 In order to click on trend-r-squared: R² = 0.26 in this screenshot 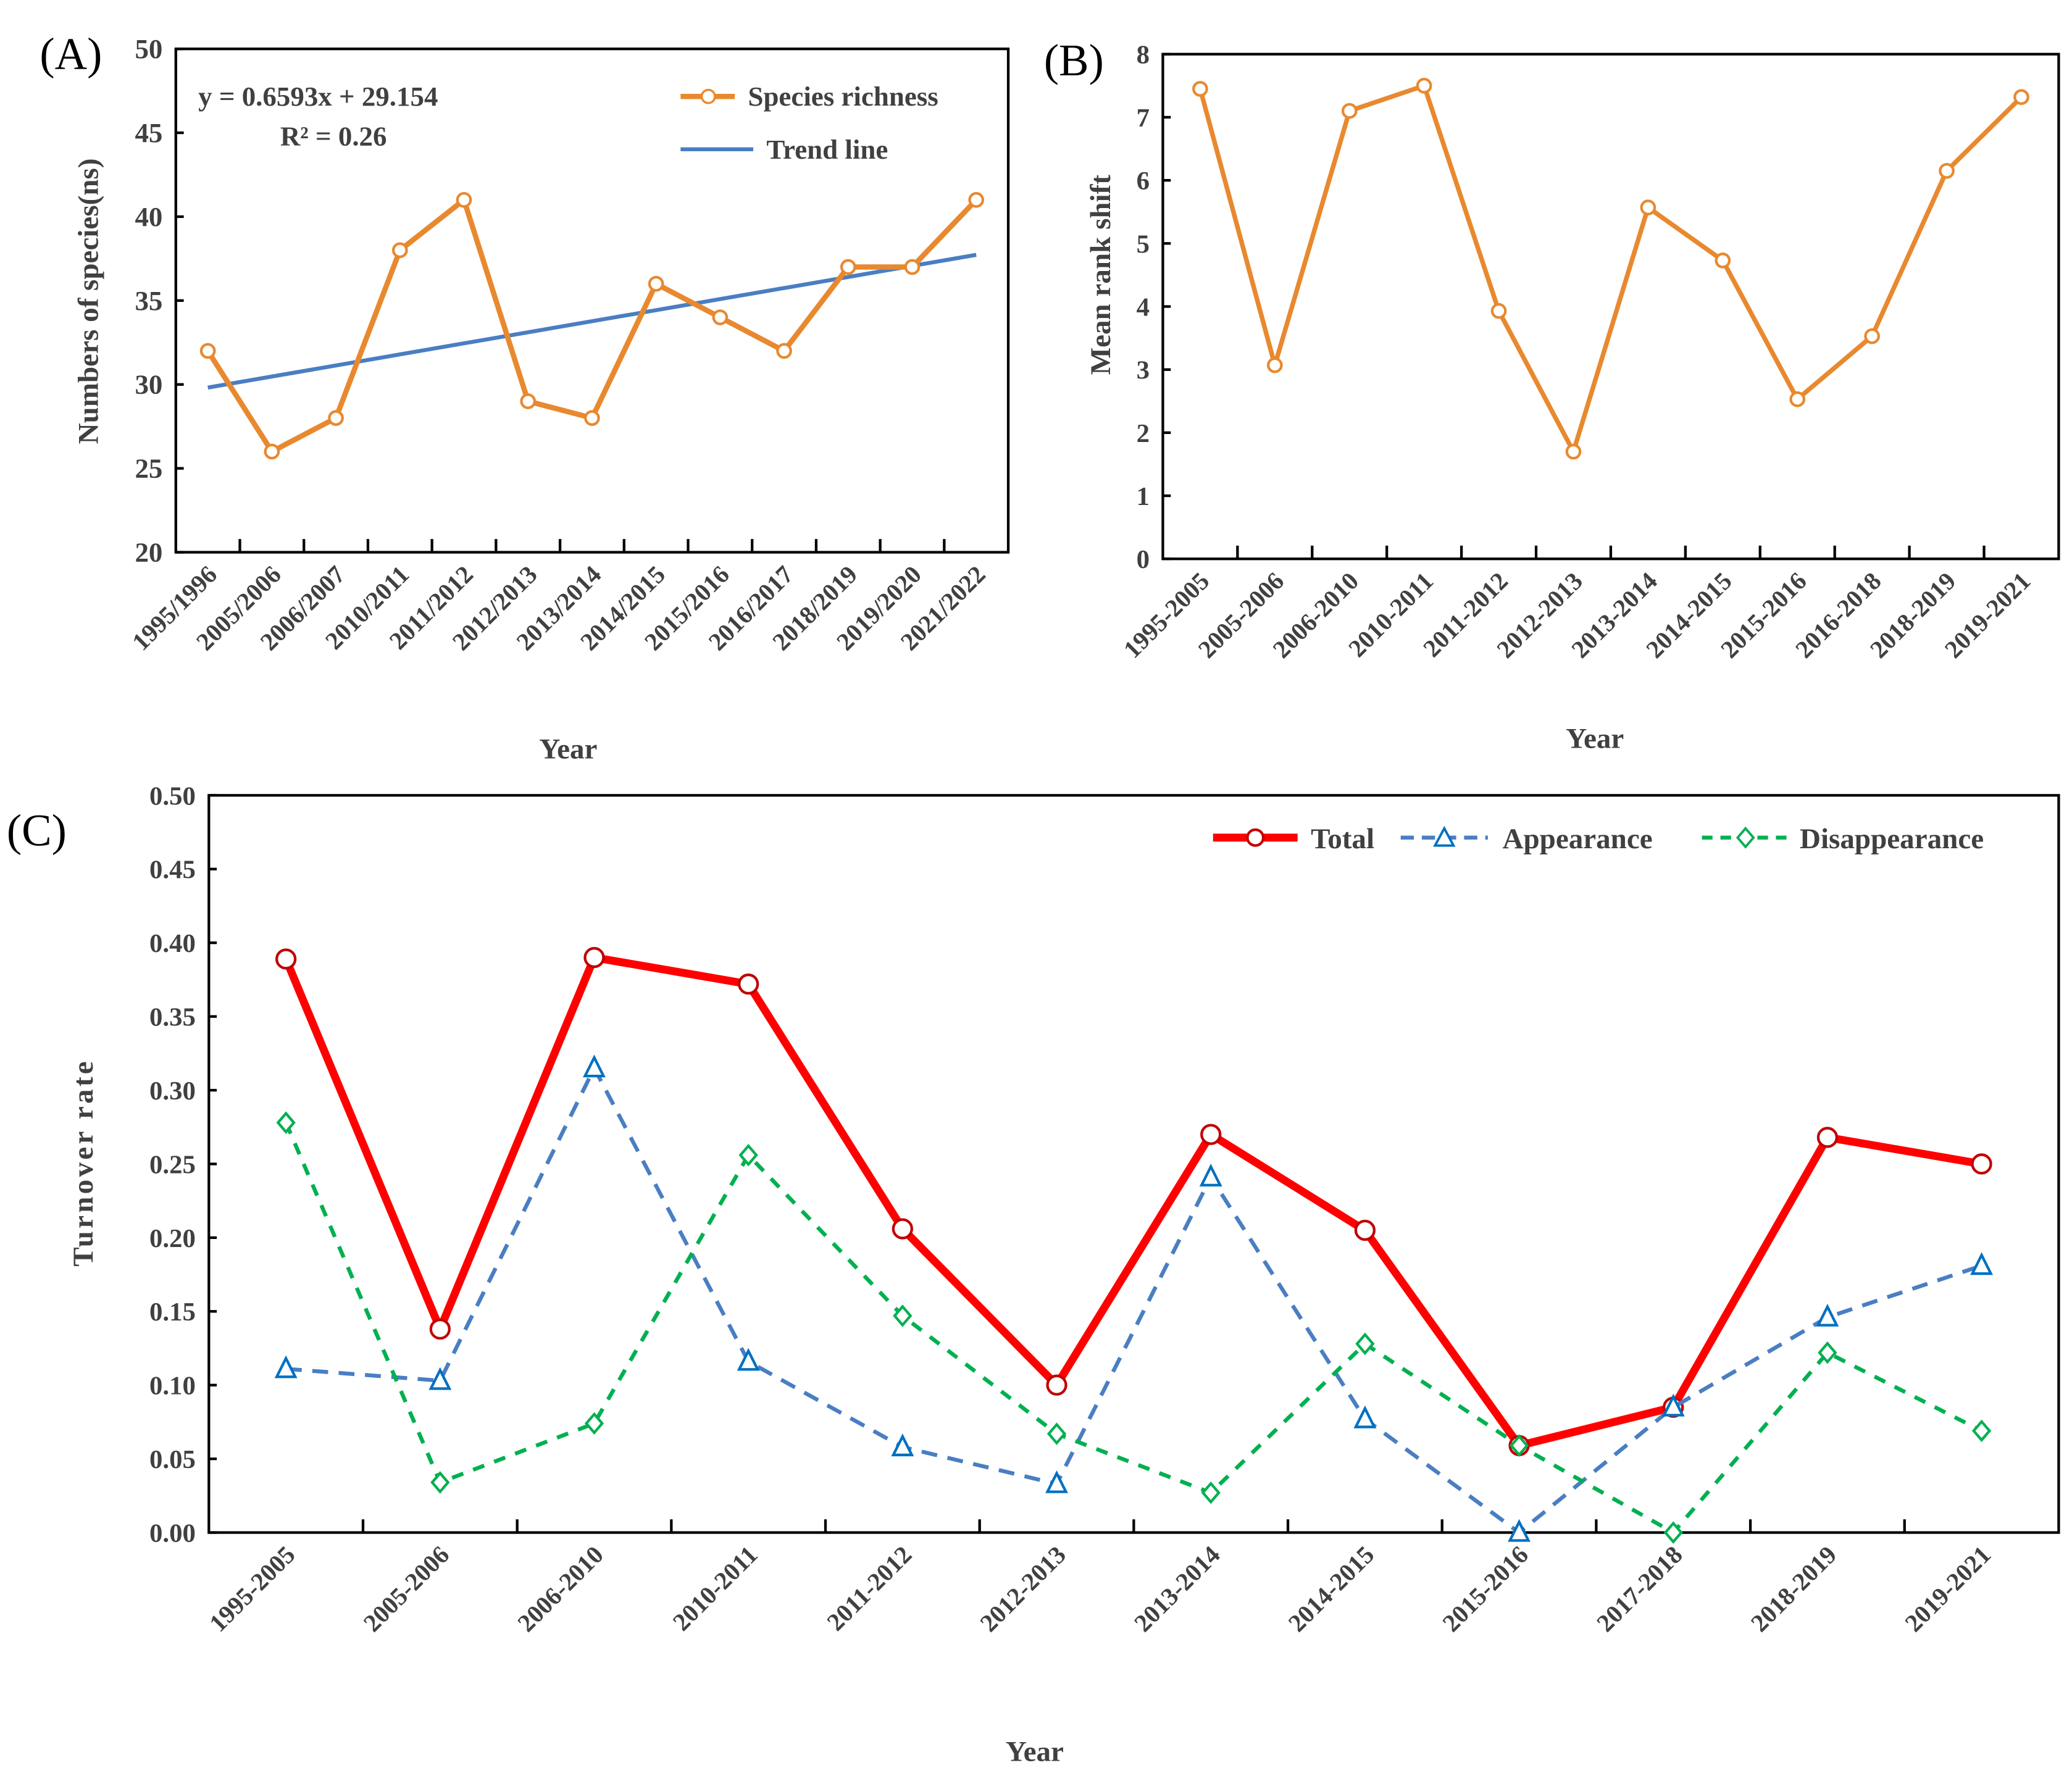, I will do `click(333, 135)`.